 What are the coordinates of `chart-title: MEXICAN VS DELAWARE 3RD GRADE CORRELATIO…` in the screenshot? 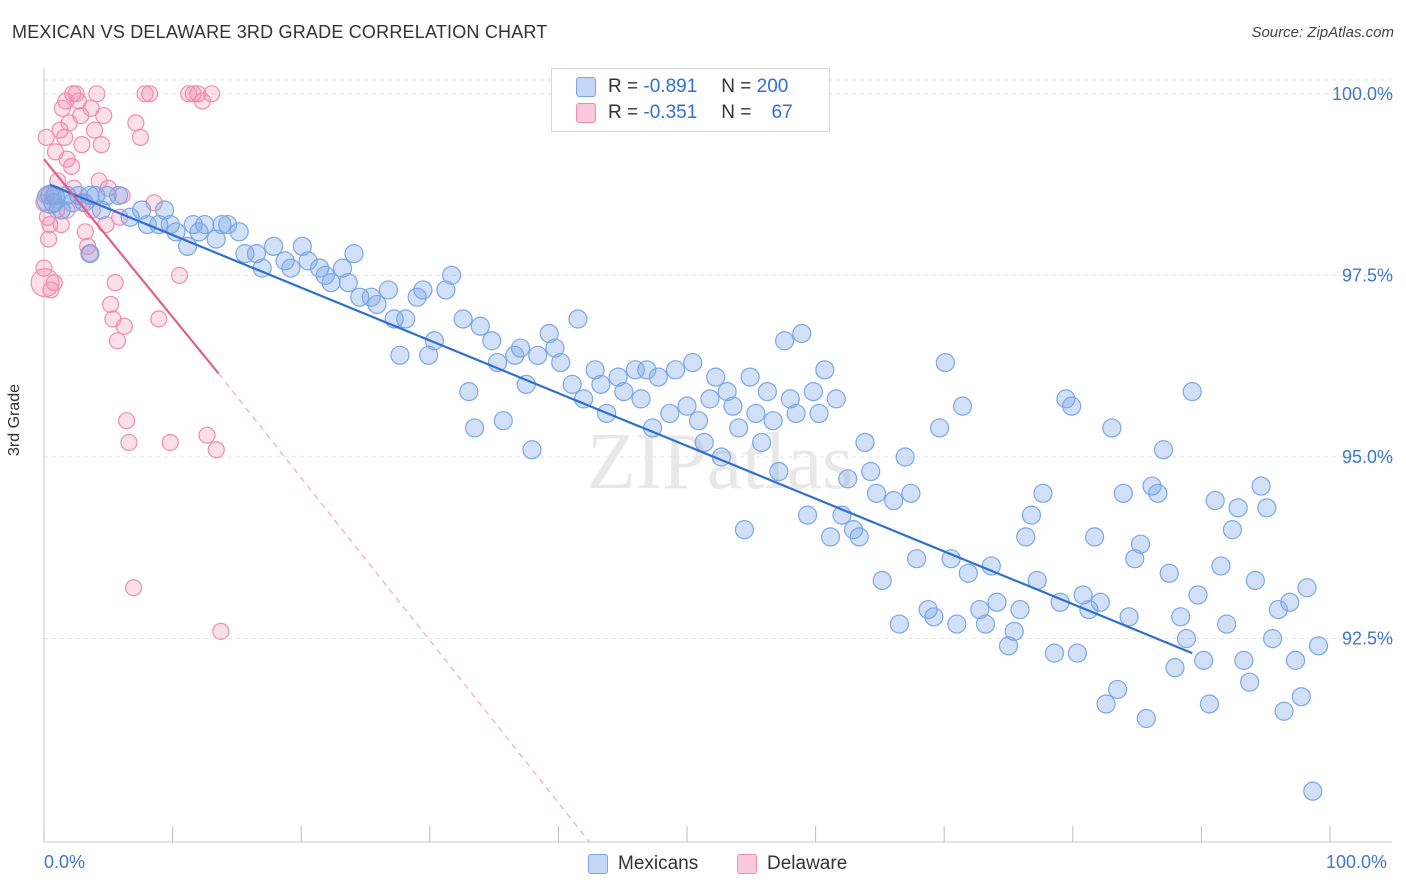 It's located at (280, 32).